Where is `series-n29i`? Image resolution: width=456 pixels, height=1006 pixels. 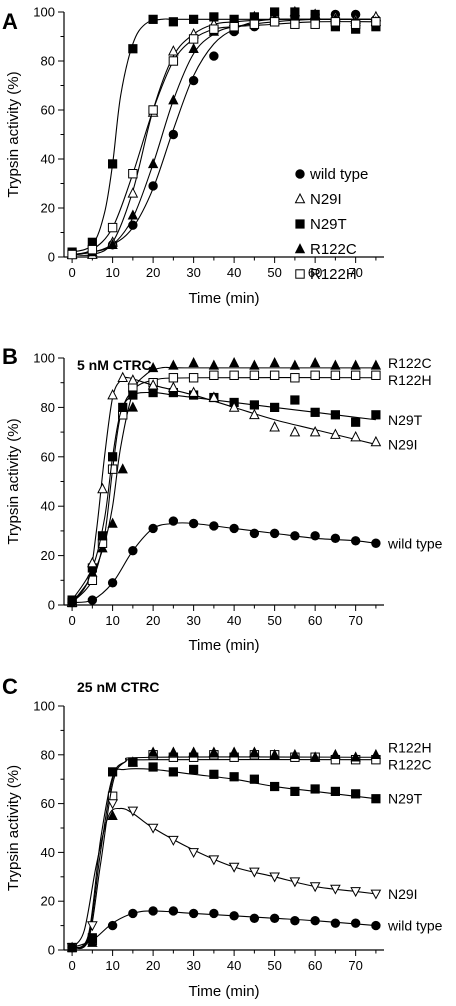 series-n29i is located at coordinates (224, 876).